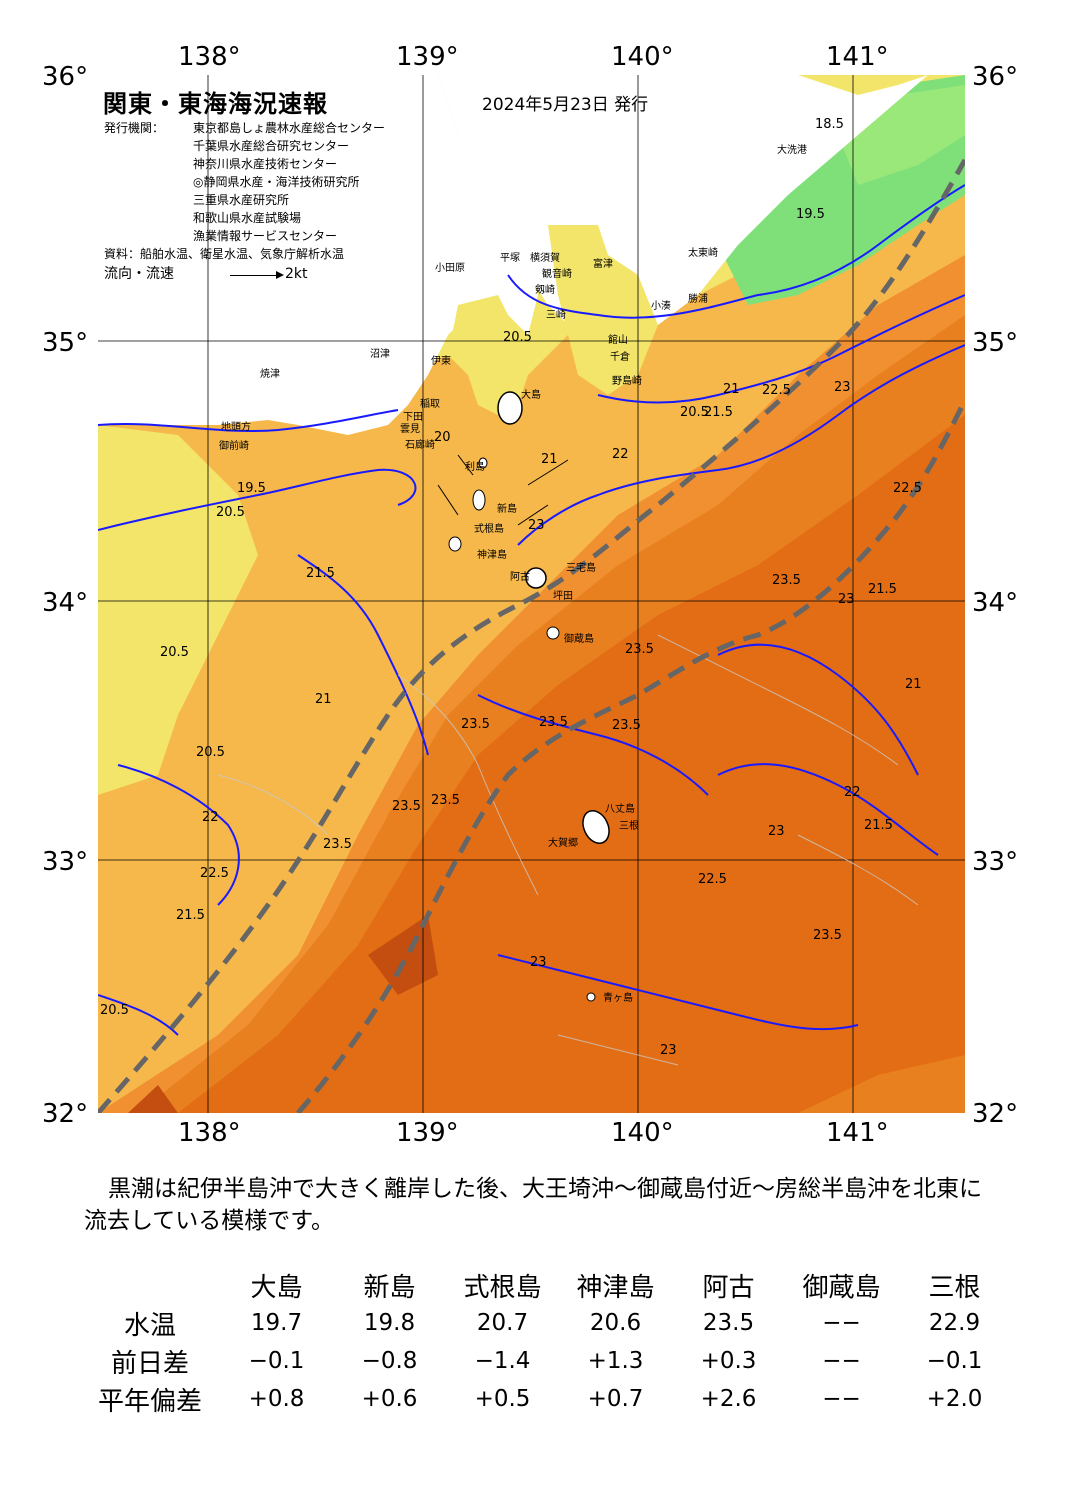  I want to click on place-label: 剱崎, so click(545, 290).